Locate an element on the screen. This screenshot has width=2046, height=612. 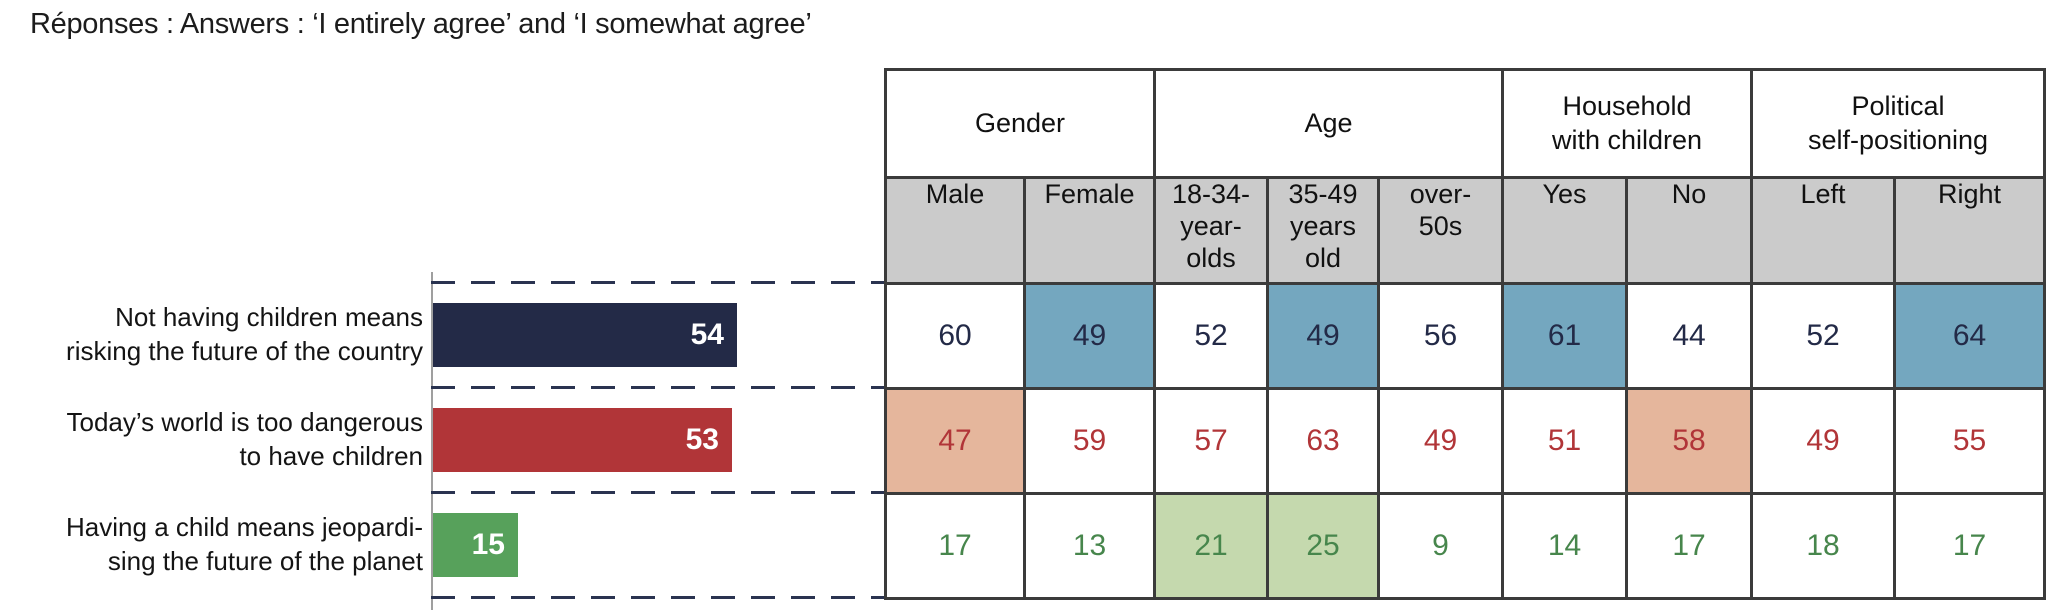
table-cell: 44 is located at coordinates (1689, 336).